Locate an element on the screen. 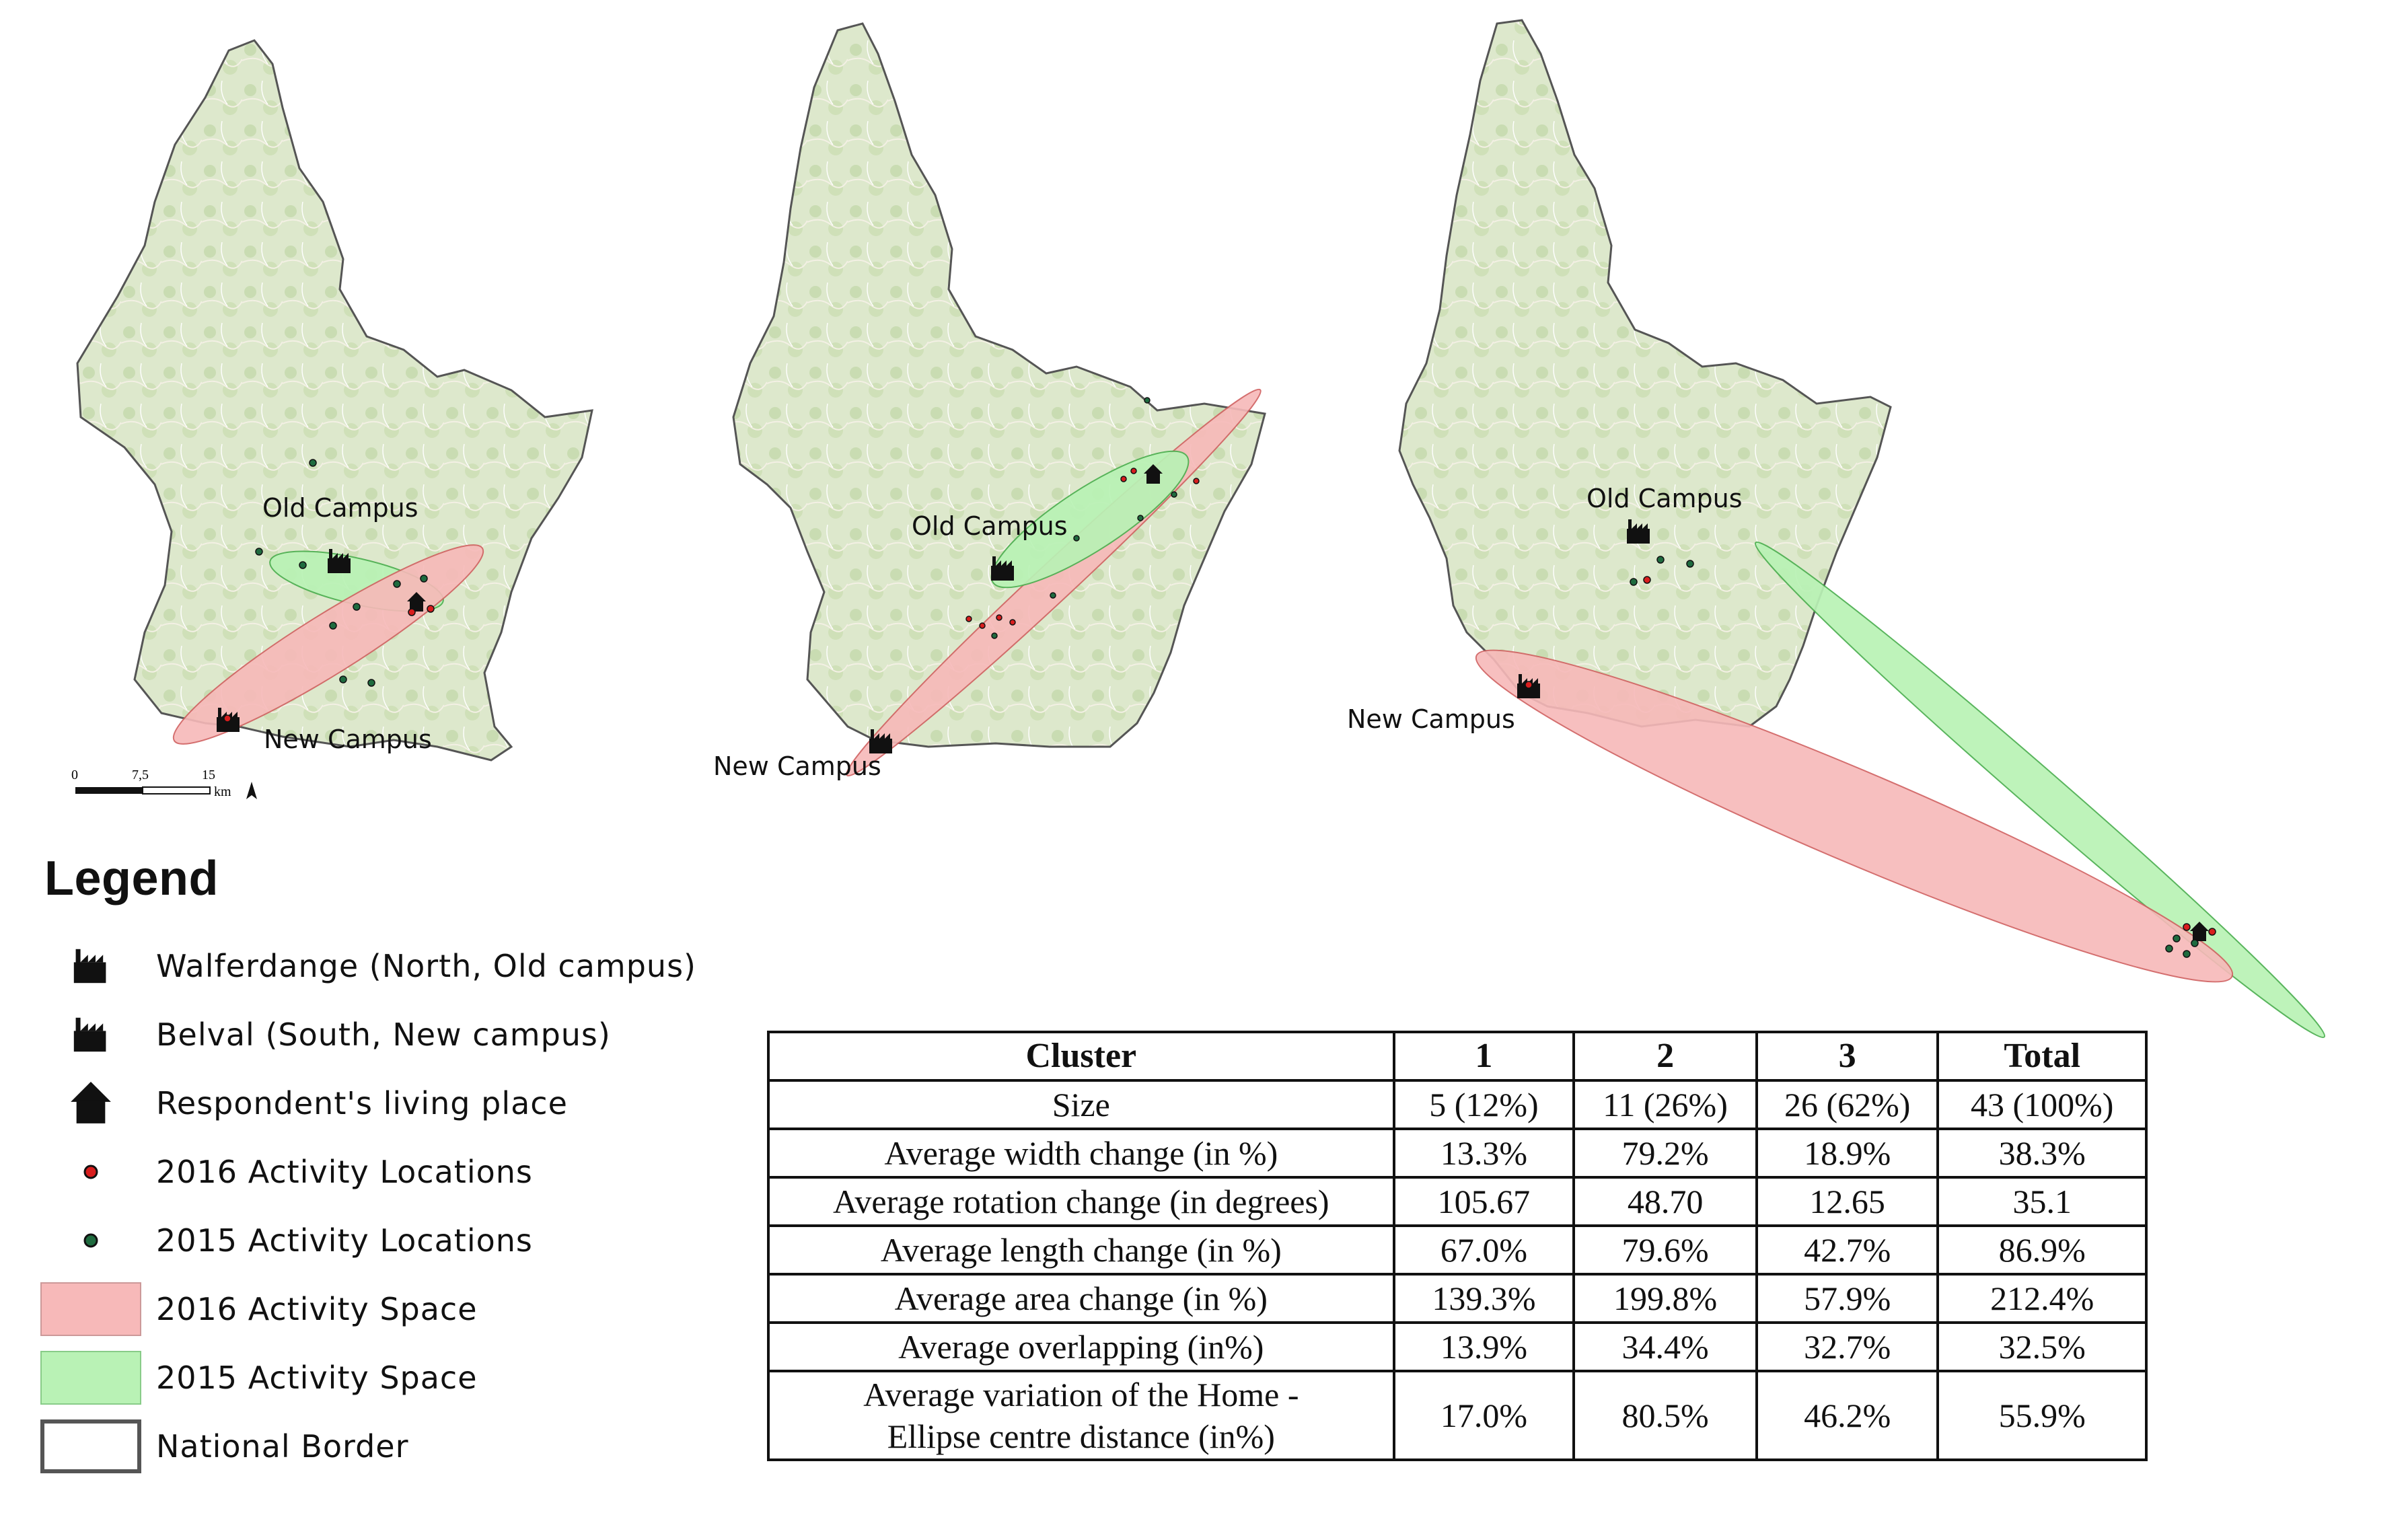 This screenshot has height=1515, width=2408. green-swatch is located at coordinates (91, 1378).